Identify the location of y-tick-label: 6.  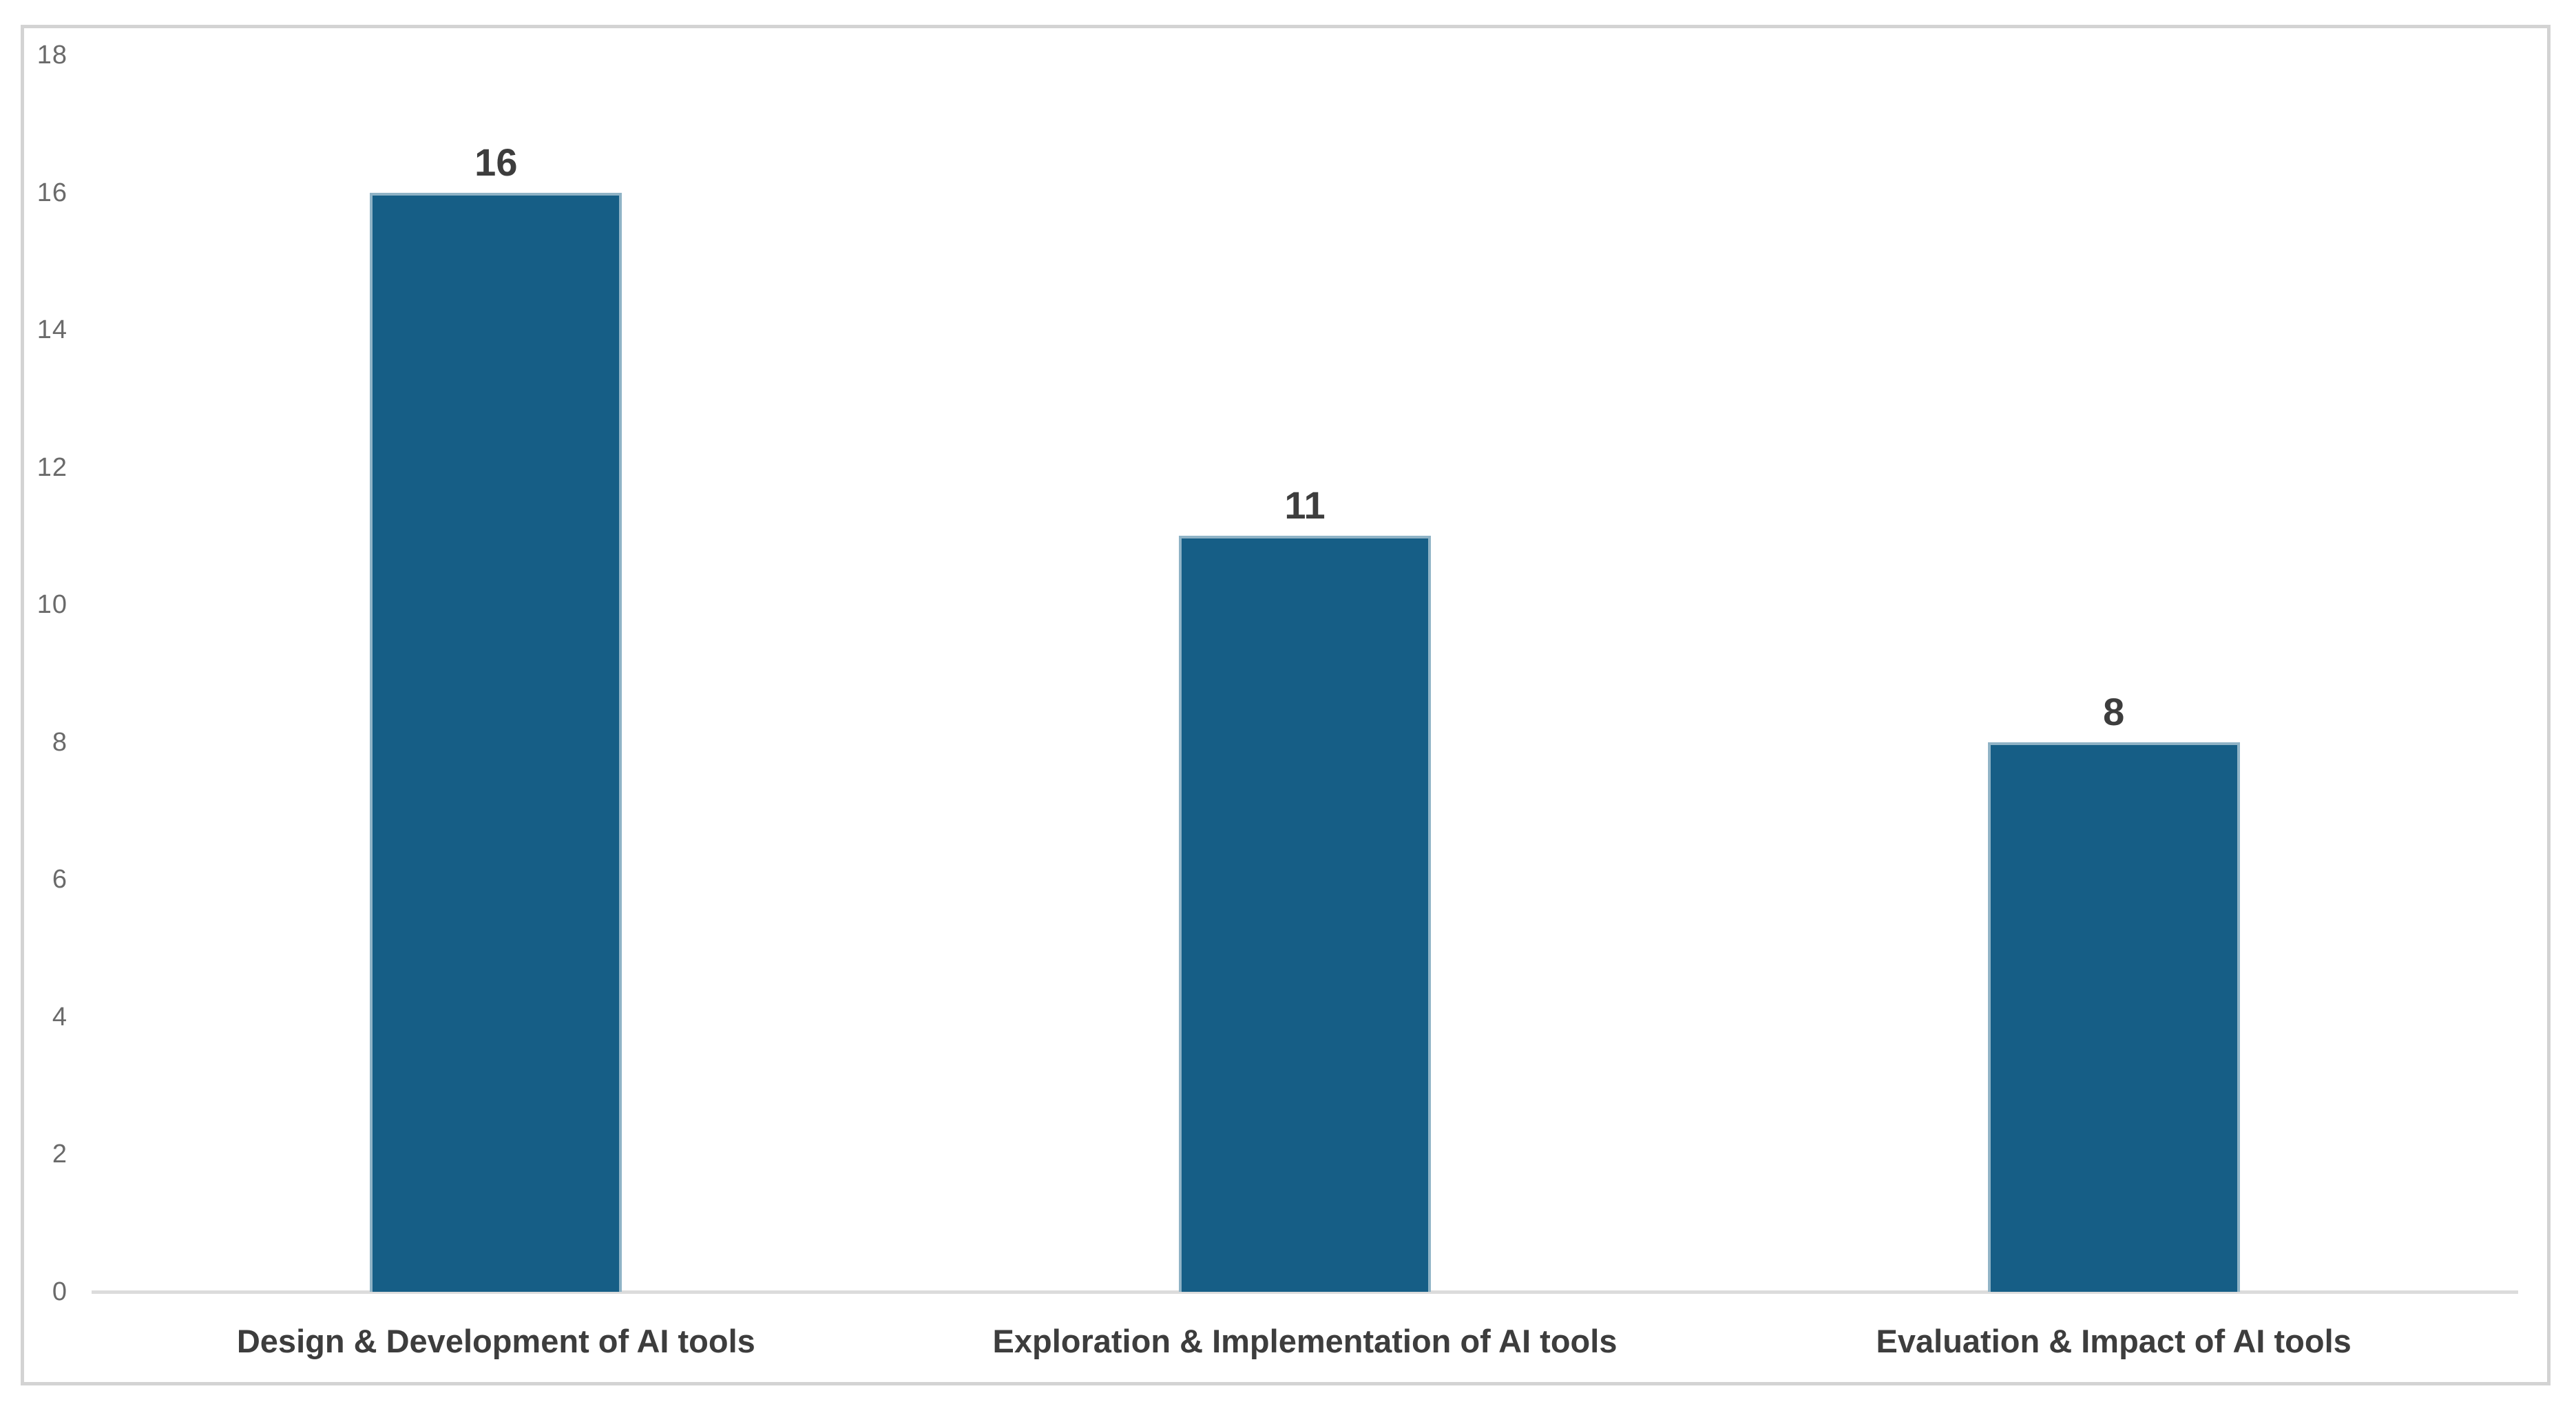
(59, 879).